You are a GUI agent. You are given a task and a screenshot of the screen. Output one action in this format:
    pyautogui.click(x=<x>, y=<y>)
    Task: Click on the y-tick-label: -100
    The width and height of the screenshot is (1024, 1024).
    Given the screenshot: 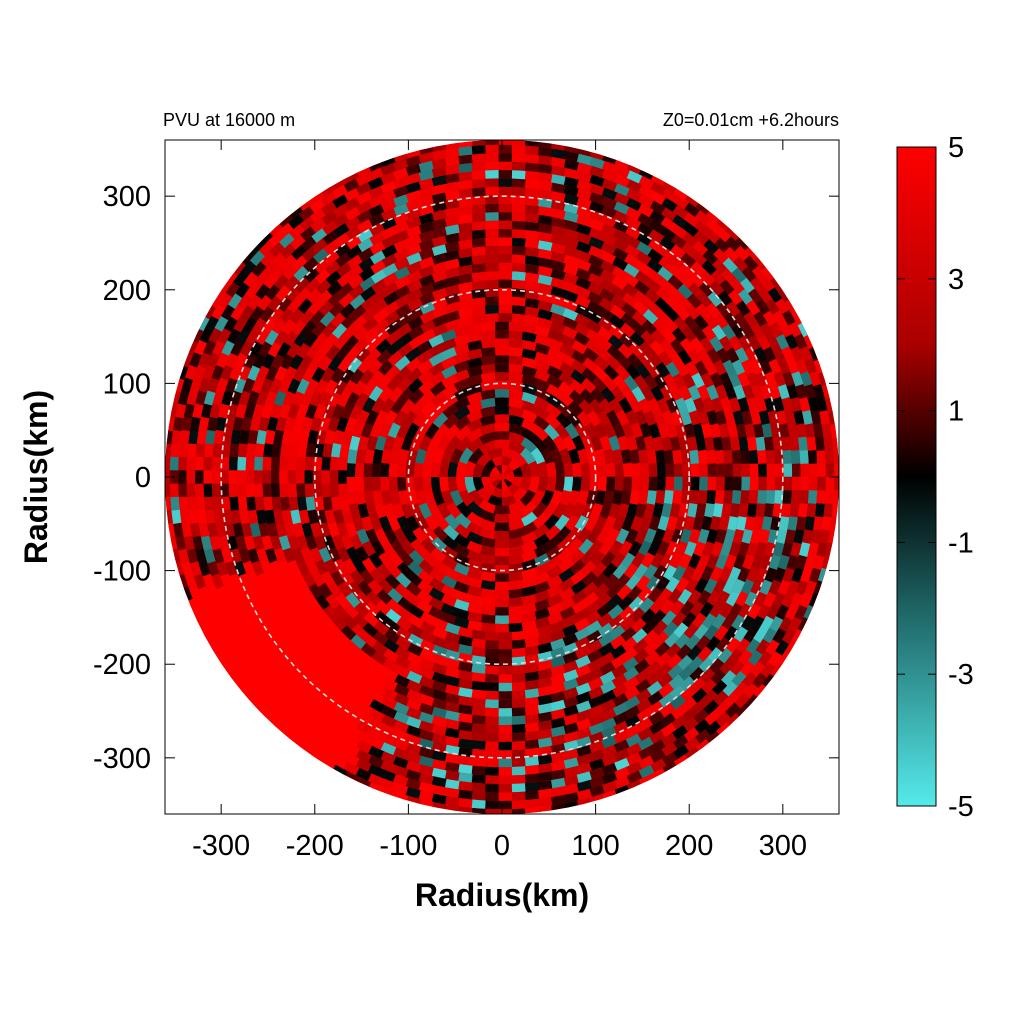 What is the action you would take?
    pyautogui.click(x=122, y=572)
    